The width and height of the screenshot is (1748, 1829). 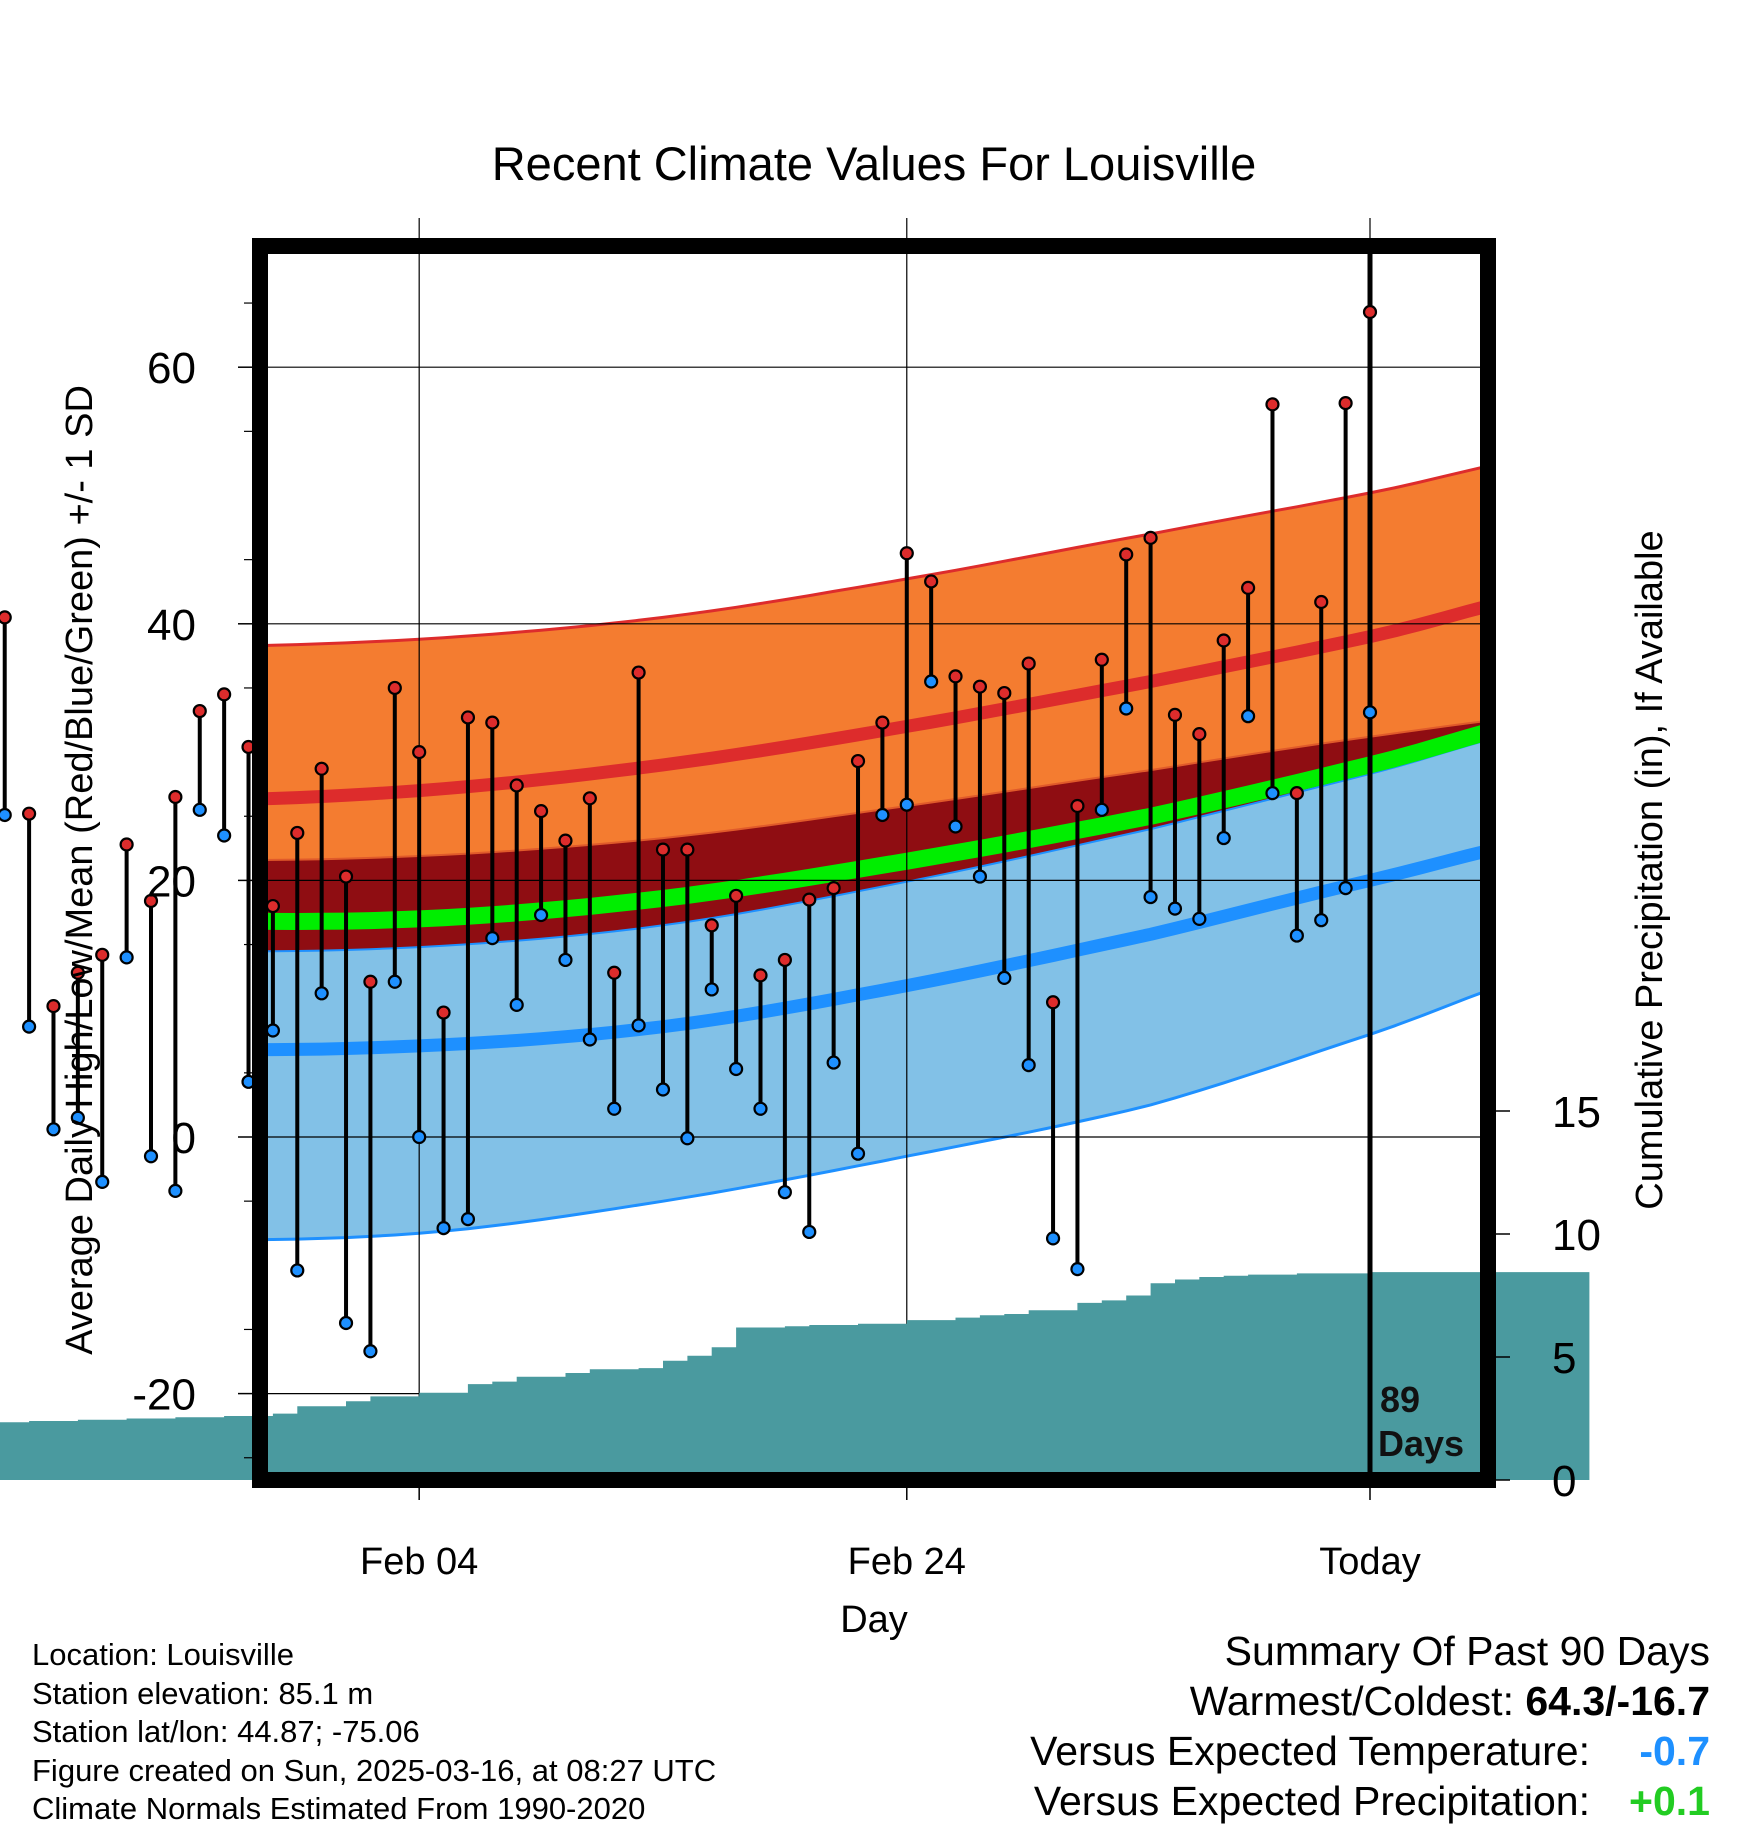 I want to click on chart-title: Recent Climate Values For Louisville, so click(x=874, y=163).